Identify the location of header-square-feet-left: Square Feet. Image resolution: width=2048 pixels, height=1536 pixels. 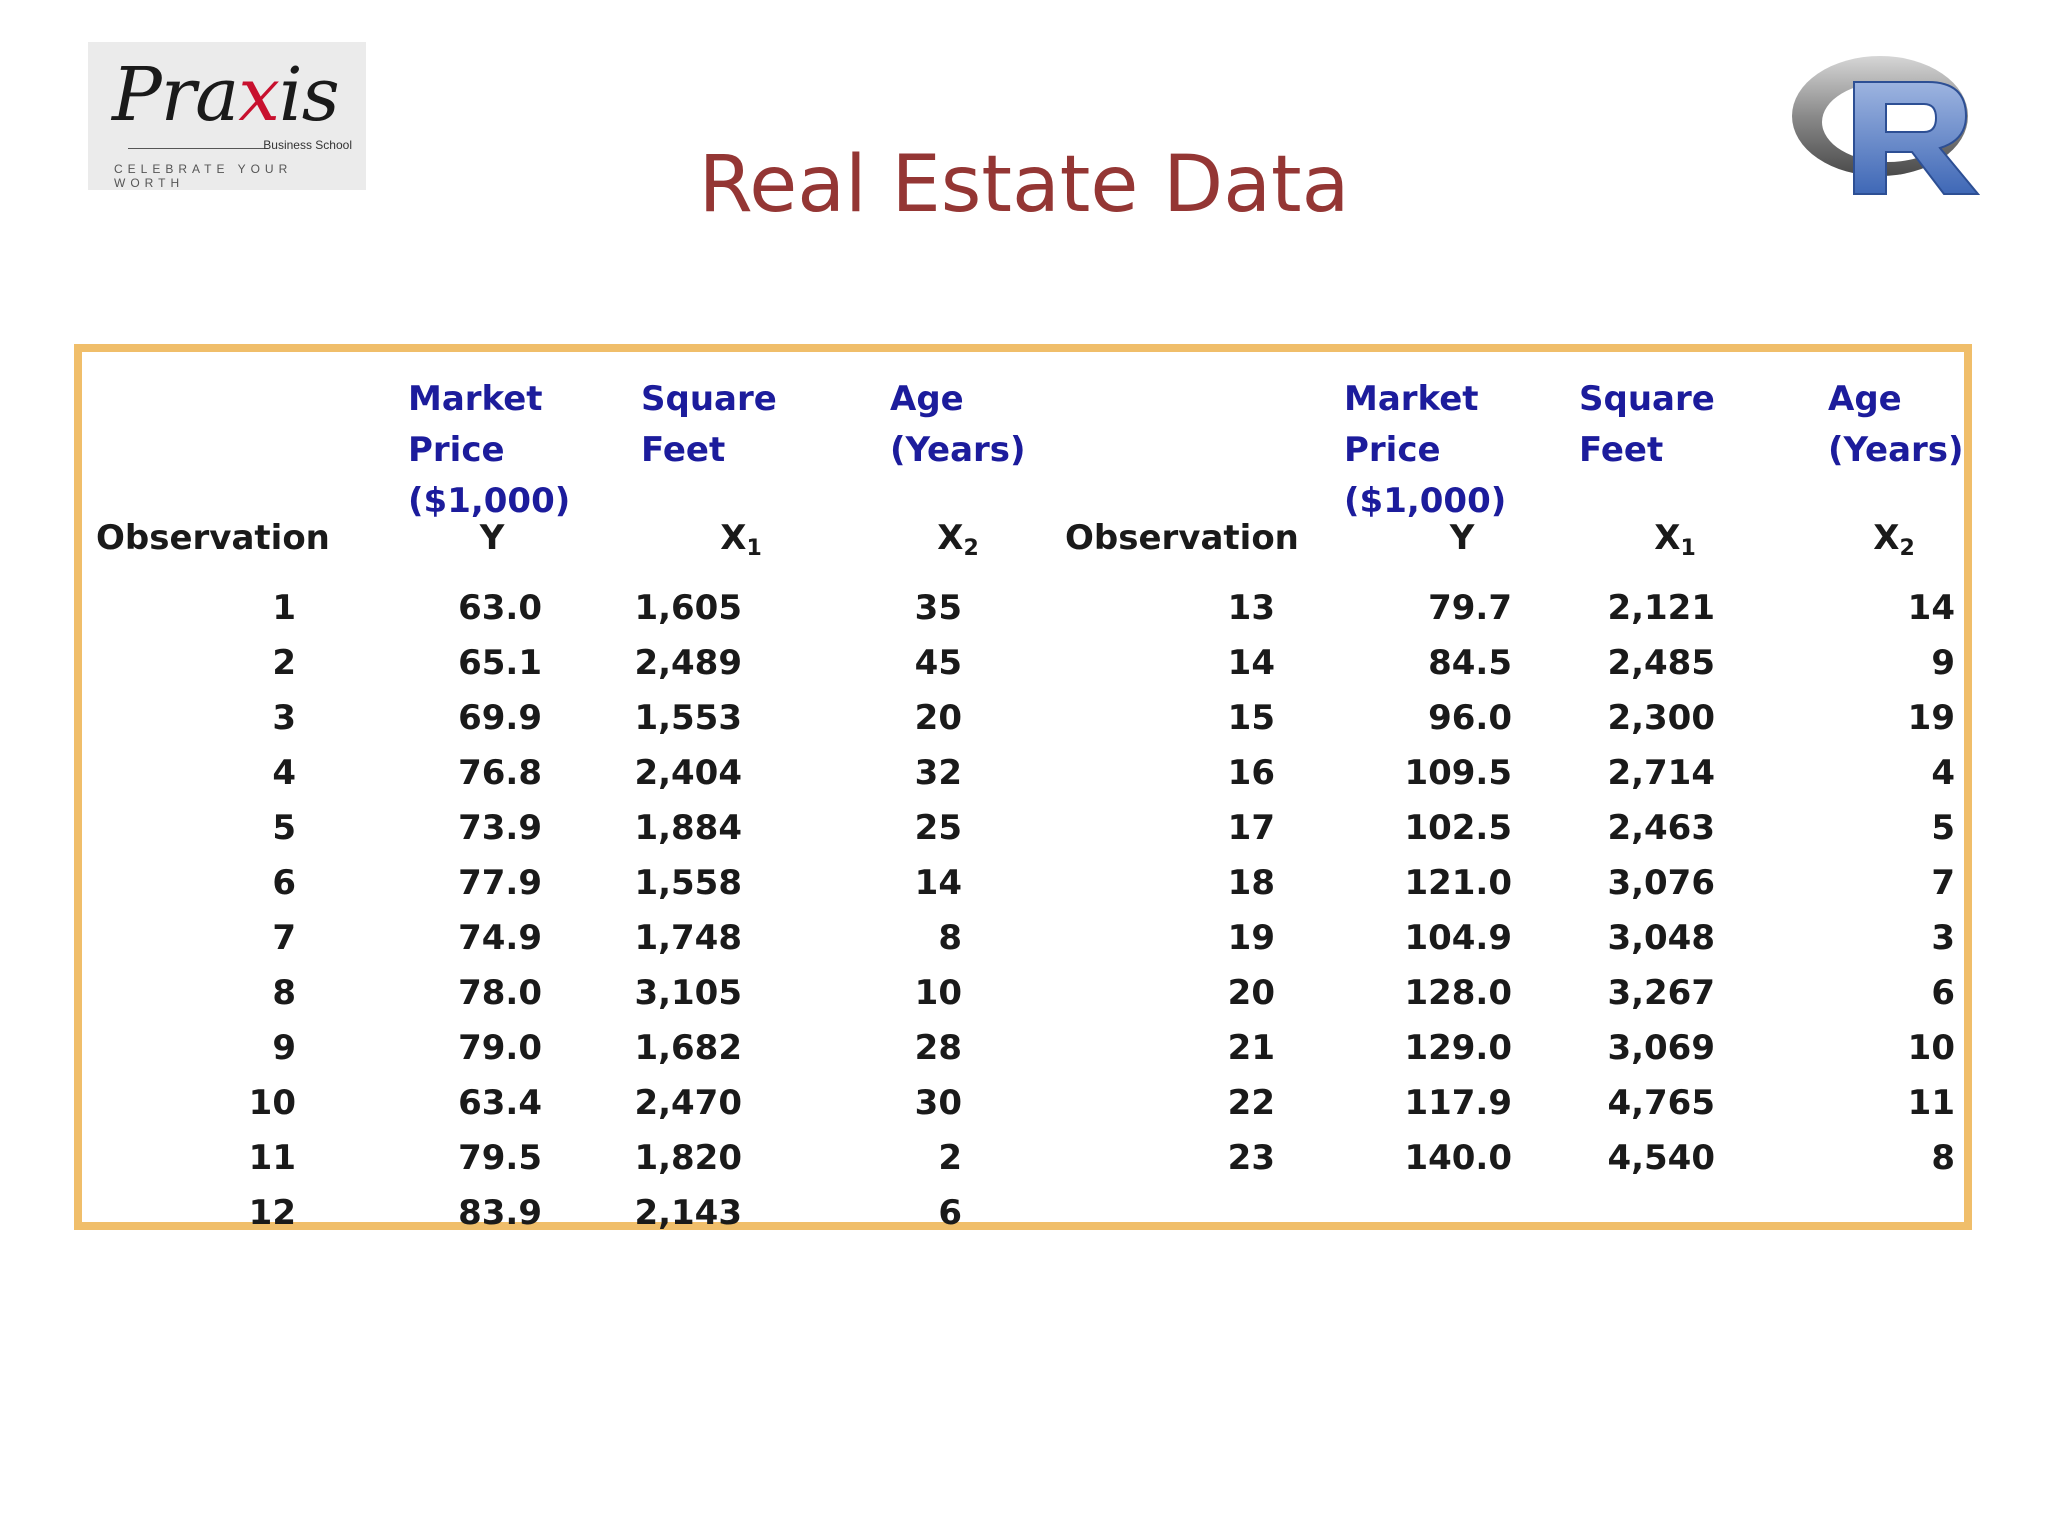
(709, 424).